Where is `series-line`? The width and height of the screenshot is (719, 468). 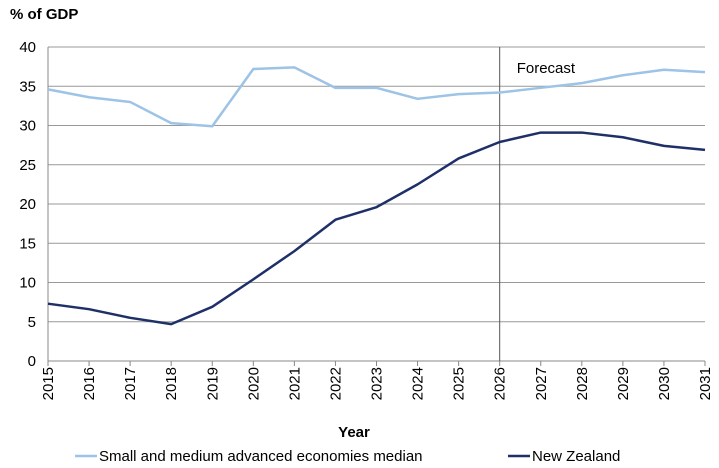 series-line is located at coordinates (376, 97).